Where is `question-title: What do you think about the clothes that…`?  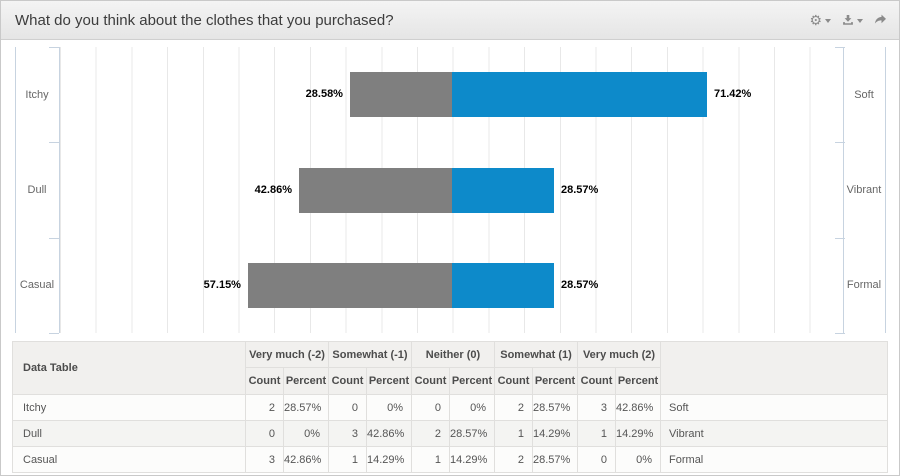
question-title: What do you think about the clothes that… is located at coordinates (204, 20).